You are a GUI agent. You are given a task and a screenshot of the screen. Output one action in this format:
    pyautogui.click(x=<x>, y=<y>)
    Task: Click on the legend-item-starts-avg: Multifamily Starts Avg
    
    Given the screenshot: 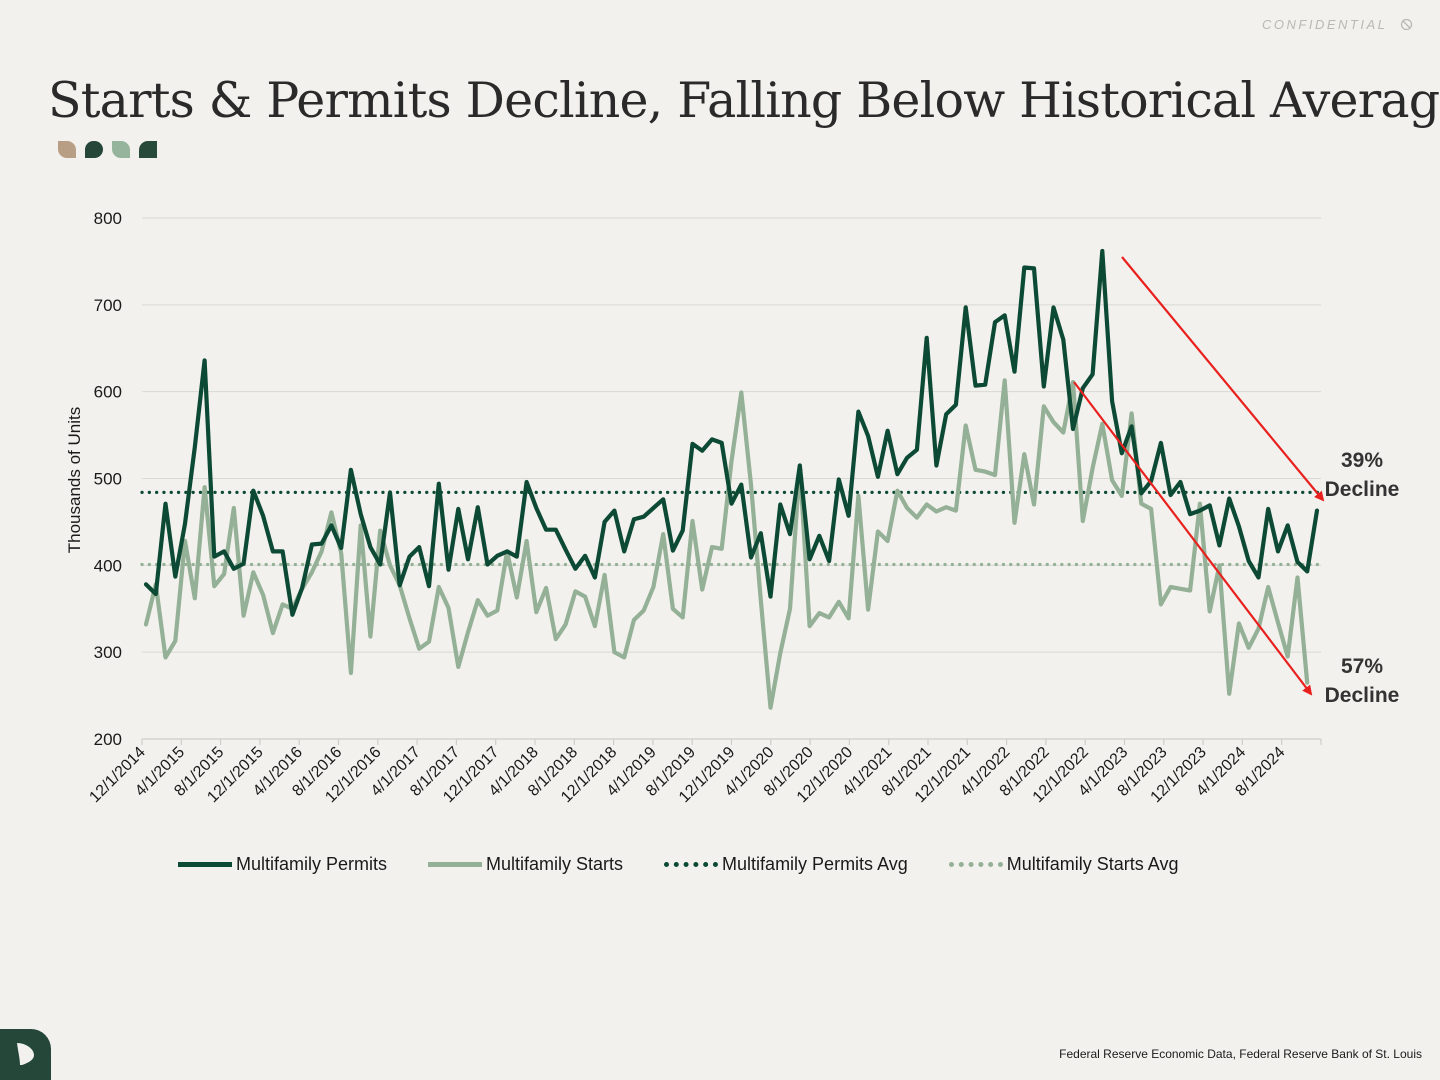 What is the action you would take?
    pyautogui.click(x=1063, y=864)
    